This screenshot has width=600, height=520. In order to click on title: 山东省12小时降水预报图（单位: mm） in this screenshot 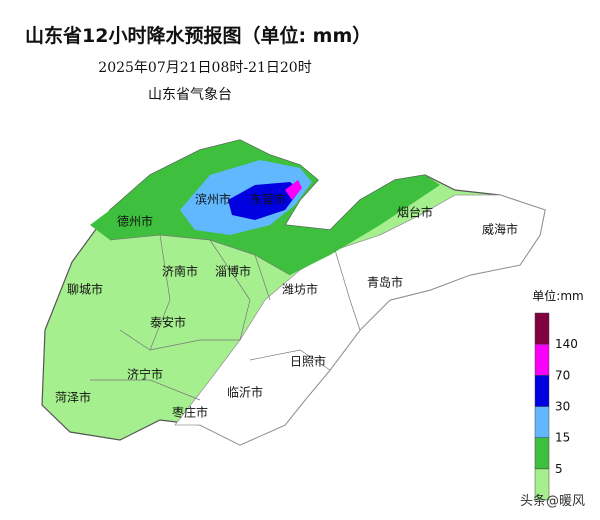, I will do `click(198, 35)`.